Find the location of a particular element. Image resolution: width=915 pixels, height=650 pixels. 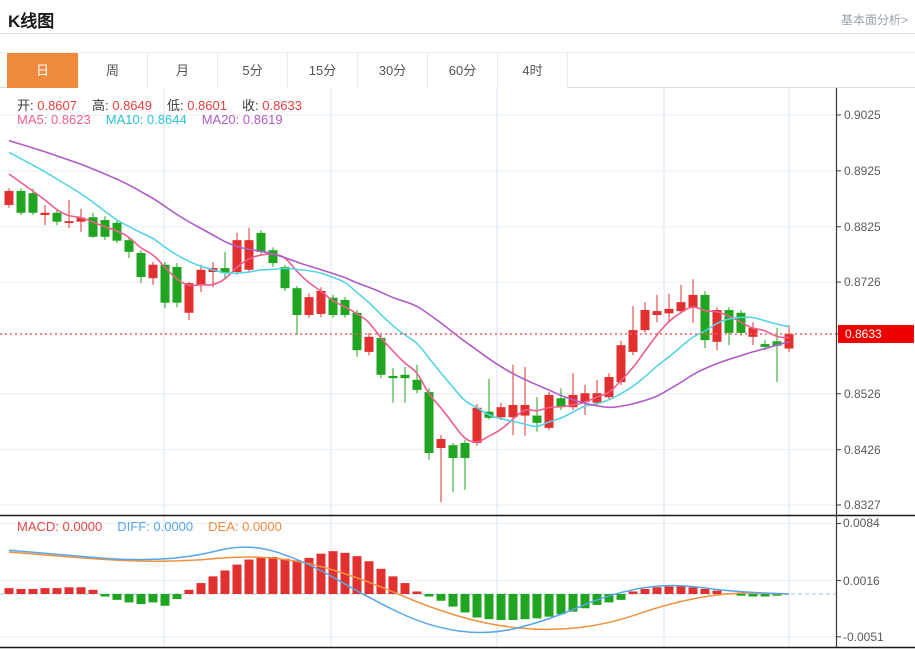

page-title: K线图 is located at coordinates (31, 21).